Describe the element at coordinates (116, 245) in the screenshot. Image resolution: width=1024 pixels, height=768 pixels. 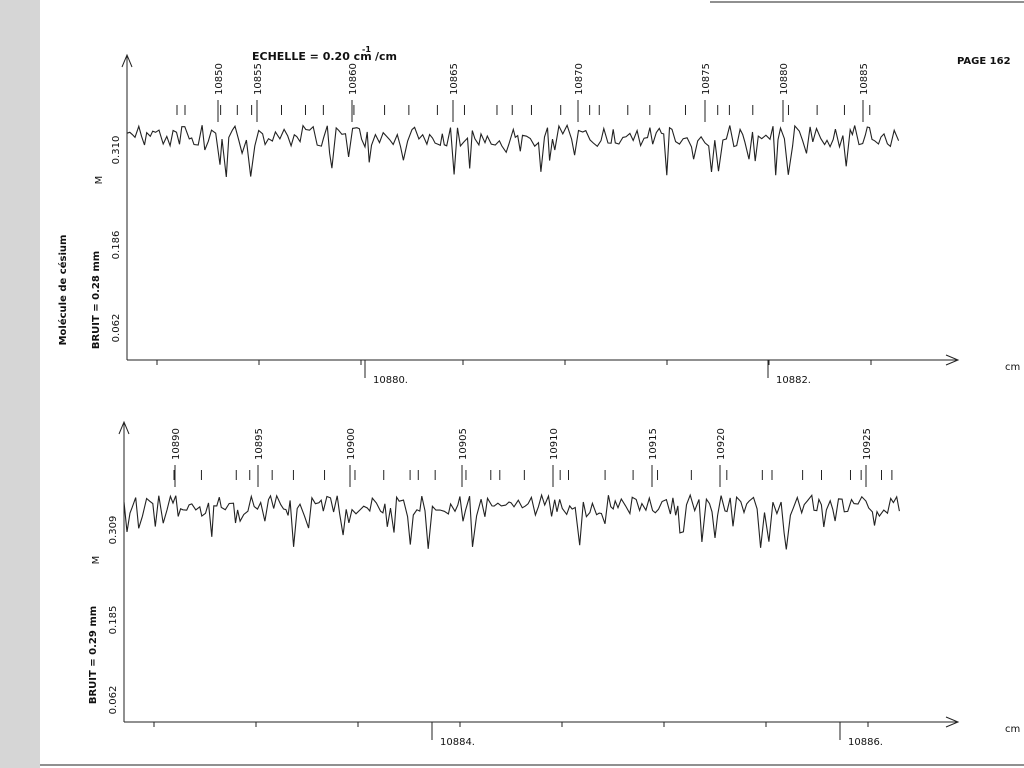
I see `y-tick-label: 0.186` at that location.